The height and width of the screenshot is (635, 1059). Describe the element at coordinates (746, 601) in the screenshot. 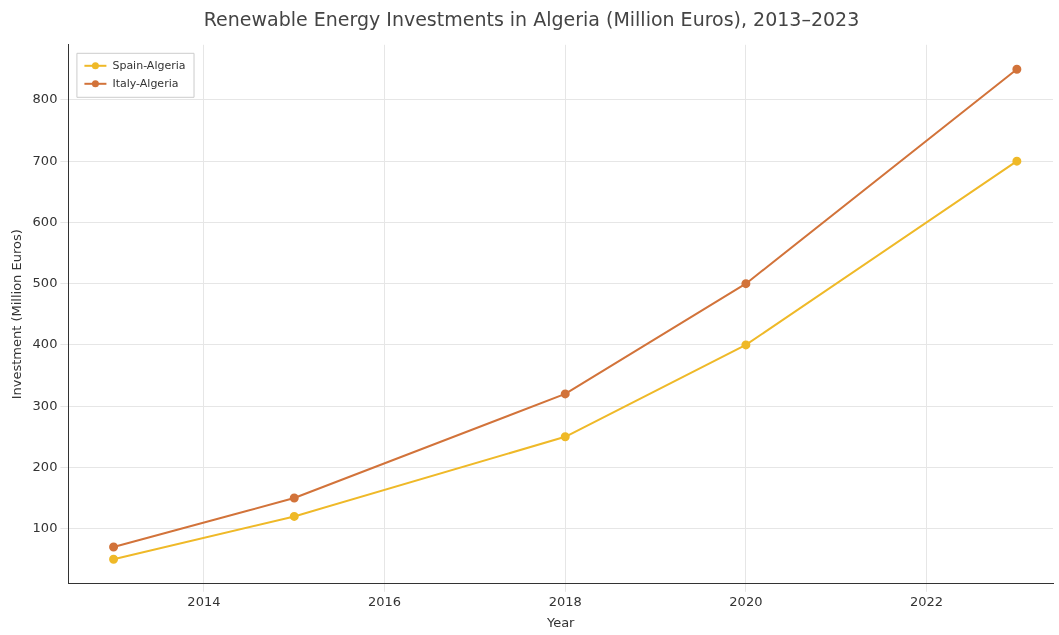

I see `x-tick-label: 2020` at that location.